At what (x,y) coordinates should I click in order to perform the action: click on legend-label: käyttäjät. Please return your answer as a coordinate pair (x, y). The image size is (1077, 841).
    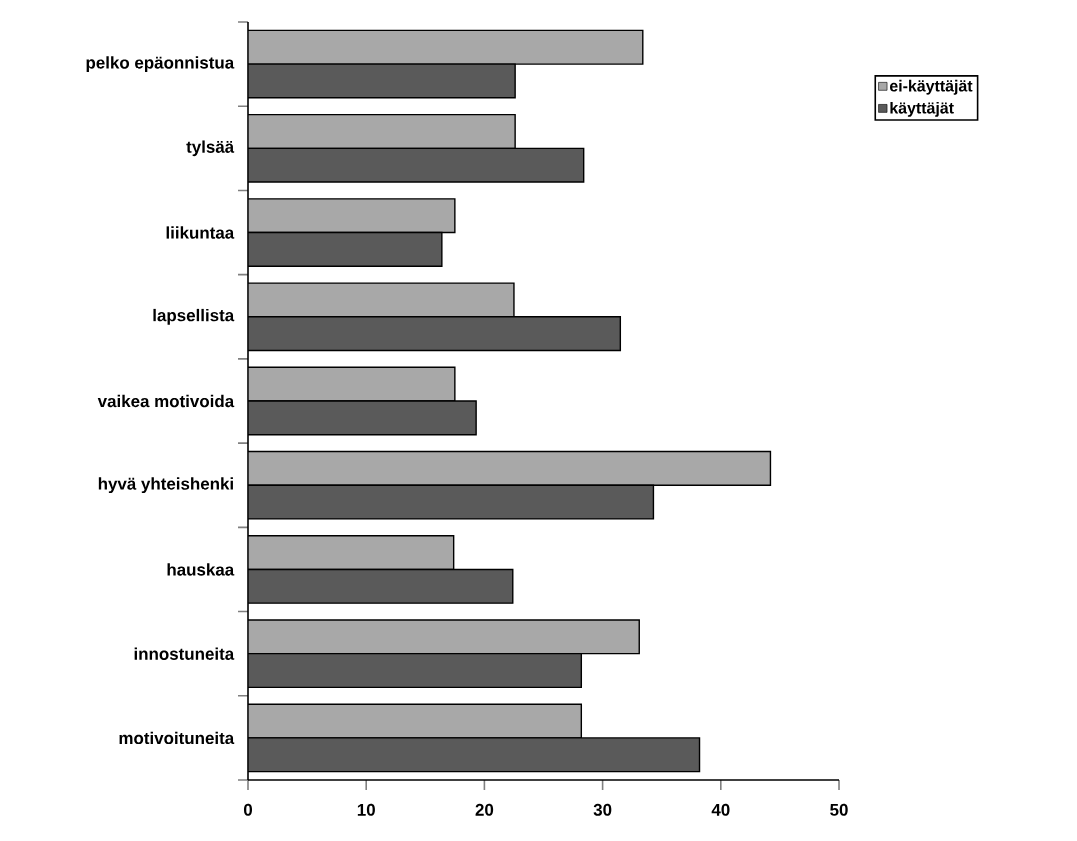
    Looking at the image, I should click on (922, 109).